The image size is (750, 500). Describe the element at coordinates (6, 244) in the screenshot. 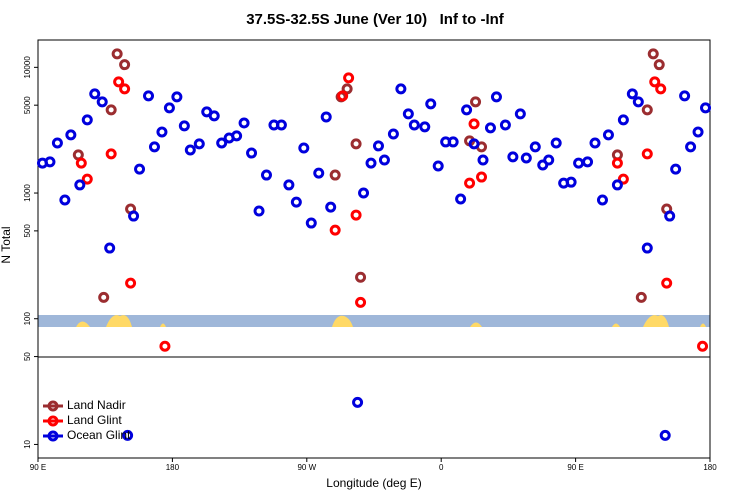

I see `y-axis-label: N Total` at that location.